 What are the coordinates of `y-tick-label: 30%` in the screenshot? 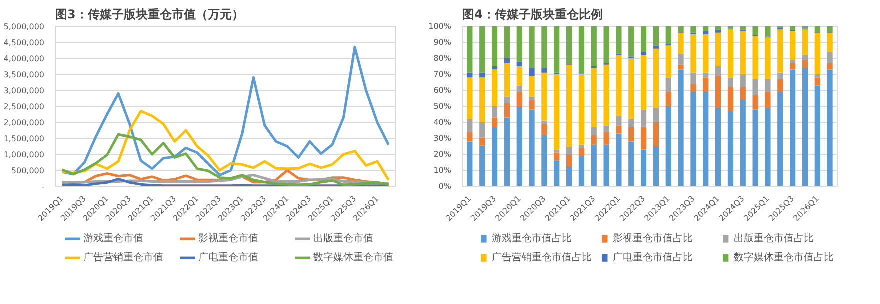 It's located at (443, 138).